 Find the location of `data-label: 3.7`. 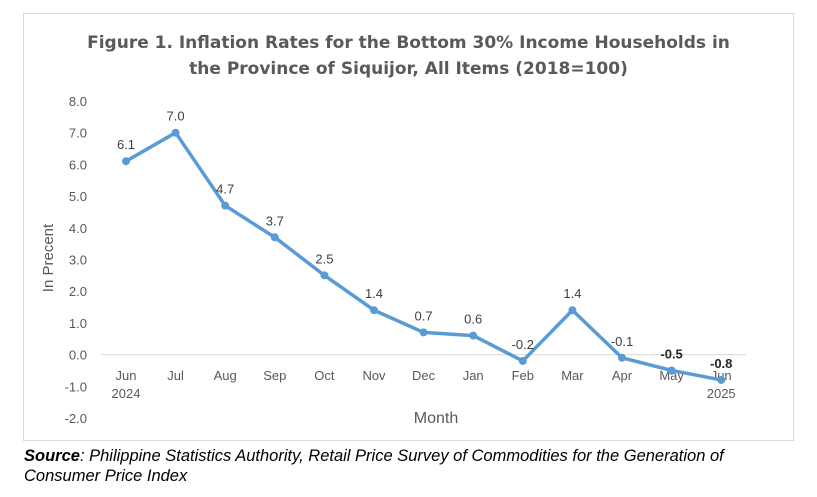

data-label: 3.7 is located at coordinates (275, 220).